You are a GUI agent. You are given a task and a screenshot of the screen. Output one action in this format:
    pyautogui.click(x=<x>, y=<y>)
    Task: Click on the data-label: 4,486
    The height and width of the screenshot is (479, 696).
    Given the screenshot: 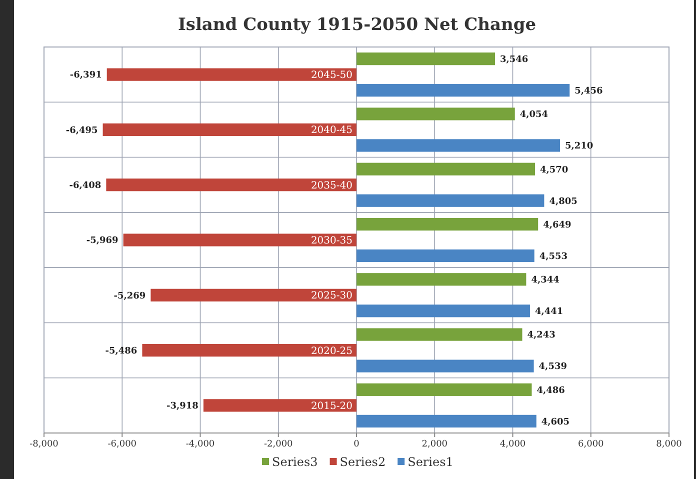 What is the action you would take?
    pyautogui.click(x=550, y=391)
    